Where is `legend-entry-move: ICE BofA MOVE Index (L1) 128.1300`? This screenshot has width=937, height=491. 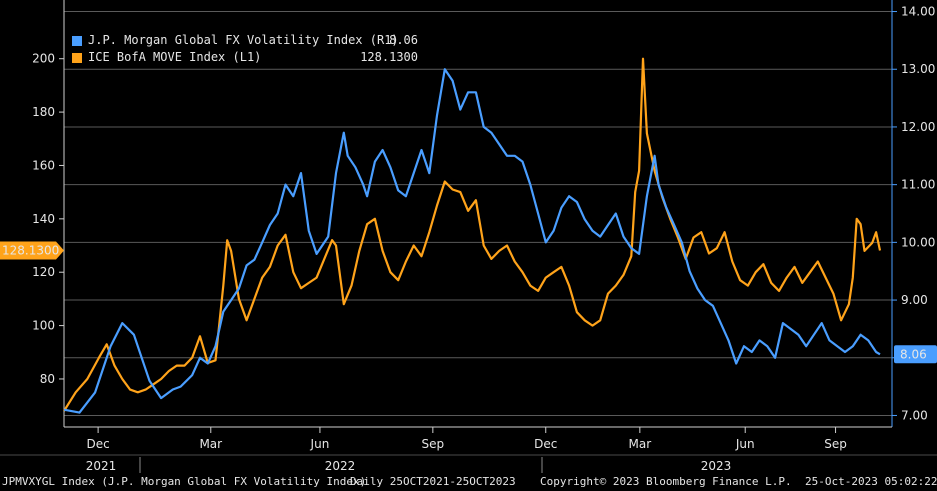
legend-entry-move: ICE BofA MOVE Index (L1) 128.1300 is located at coordinates (246, 57).